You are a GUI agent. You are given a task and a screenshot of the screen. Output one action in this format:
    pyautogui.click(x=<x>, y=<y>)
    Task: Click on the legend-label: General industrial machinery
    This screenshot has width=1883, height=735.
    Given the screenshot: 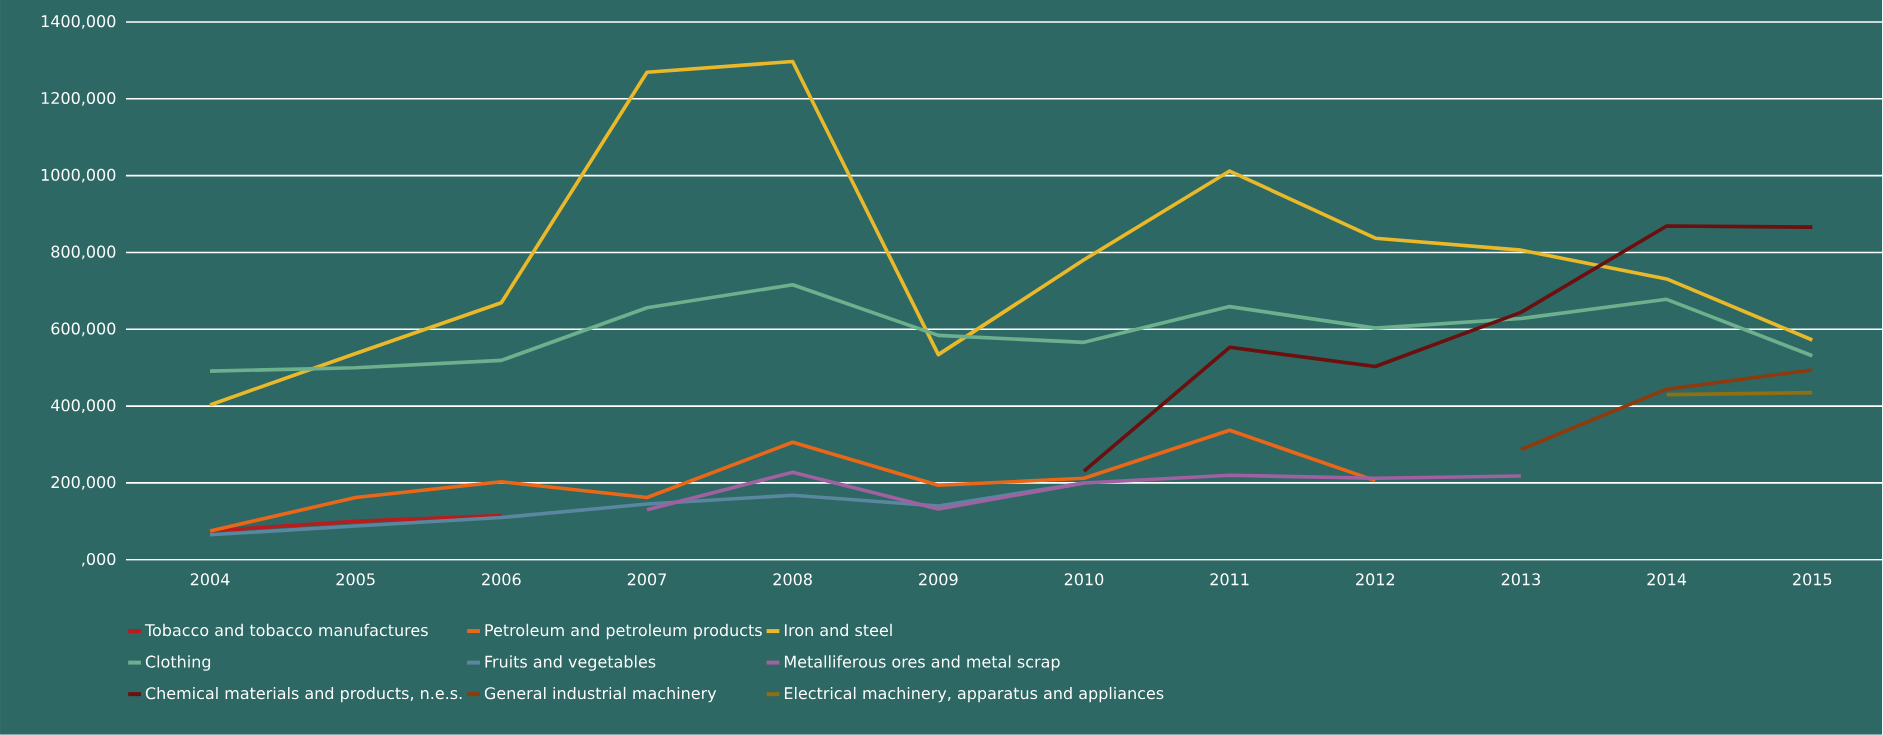 What is the action you would take?
    pyautogui.click(x=600, y=695)
    